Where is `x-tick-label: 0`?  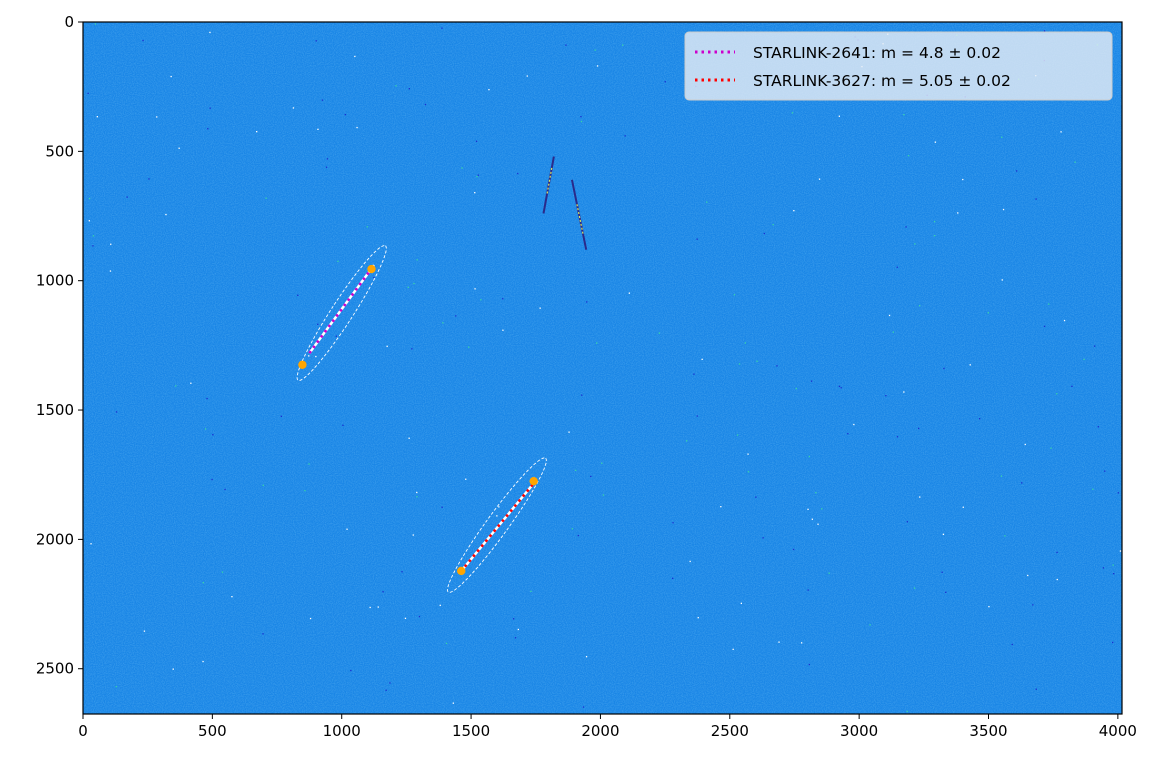 x-tick-label: 0 is located at coordinates (83, 731).